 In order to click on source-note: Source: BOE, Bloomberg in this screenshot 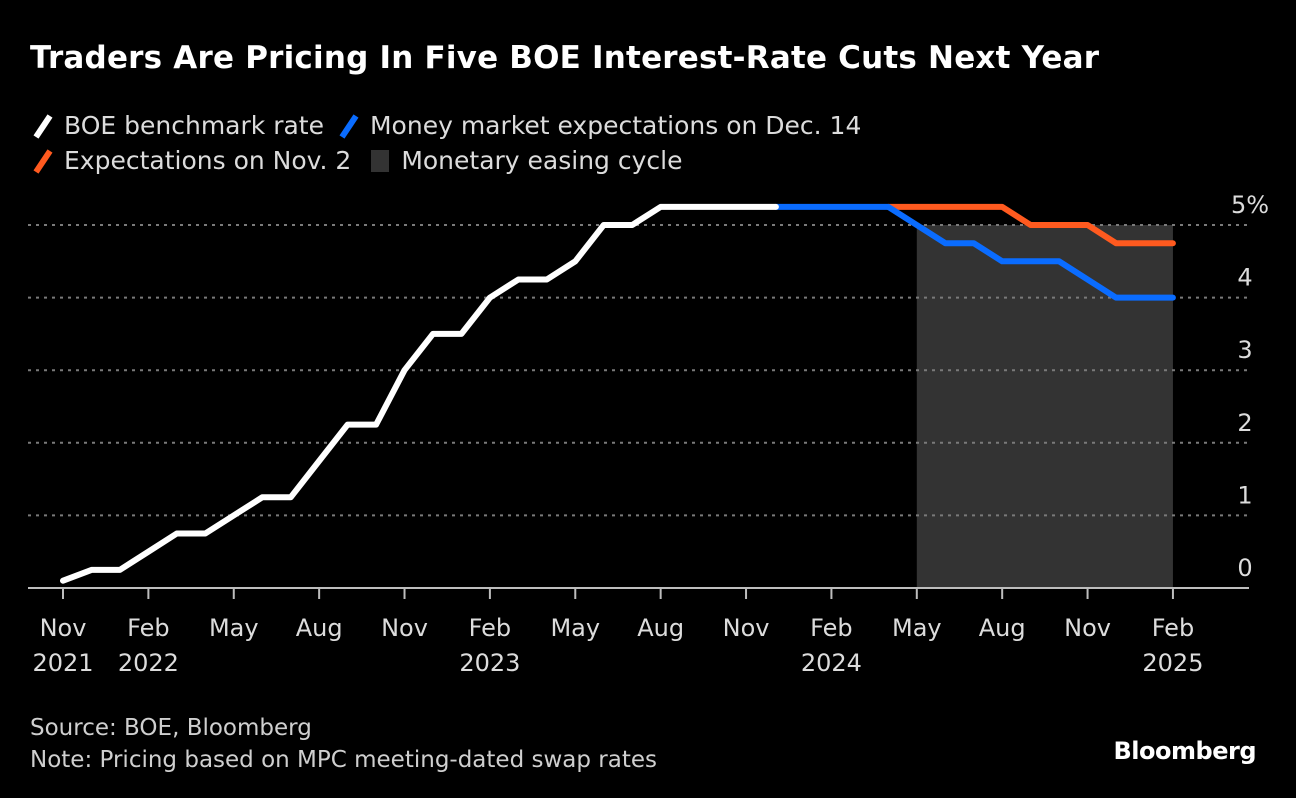, I will do `click(171, 728)`.